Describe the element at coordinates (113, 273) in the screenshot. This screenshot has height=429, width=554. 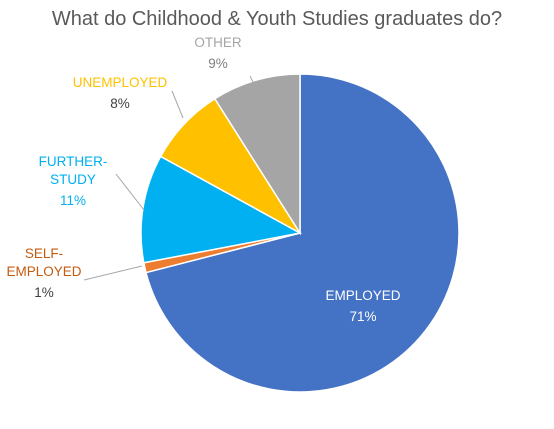
I see `leader-line-self-employed` at that location.